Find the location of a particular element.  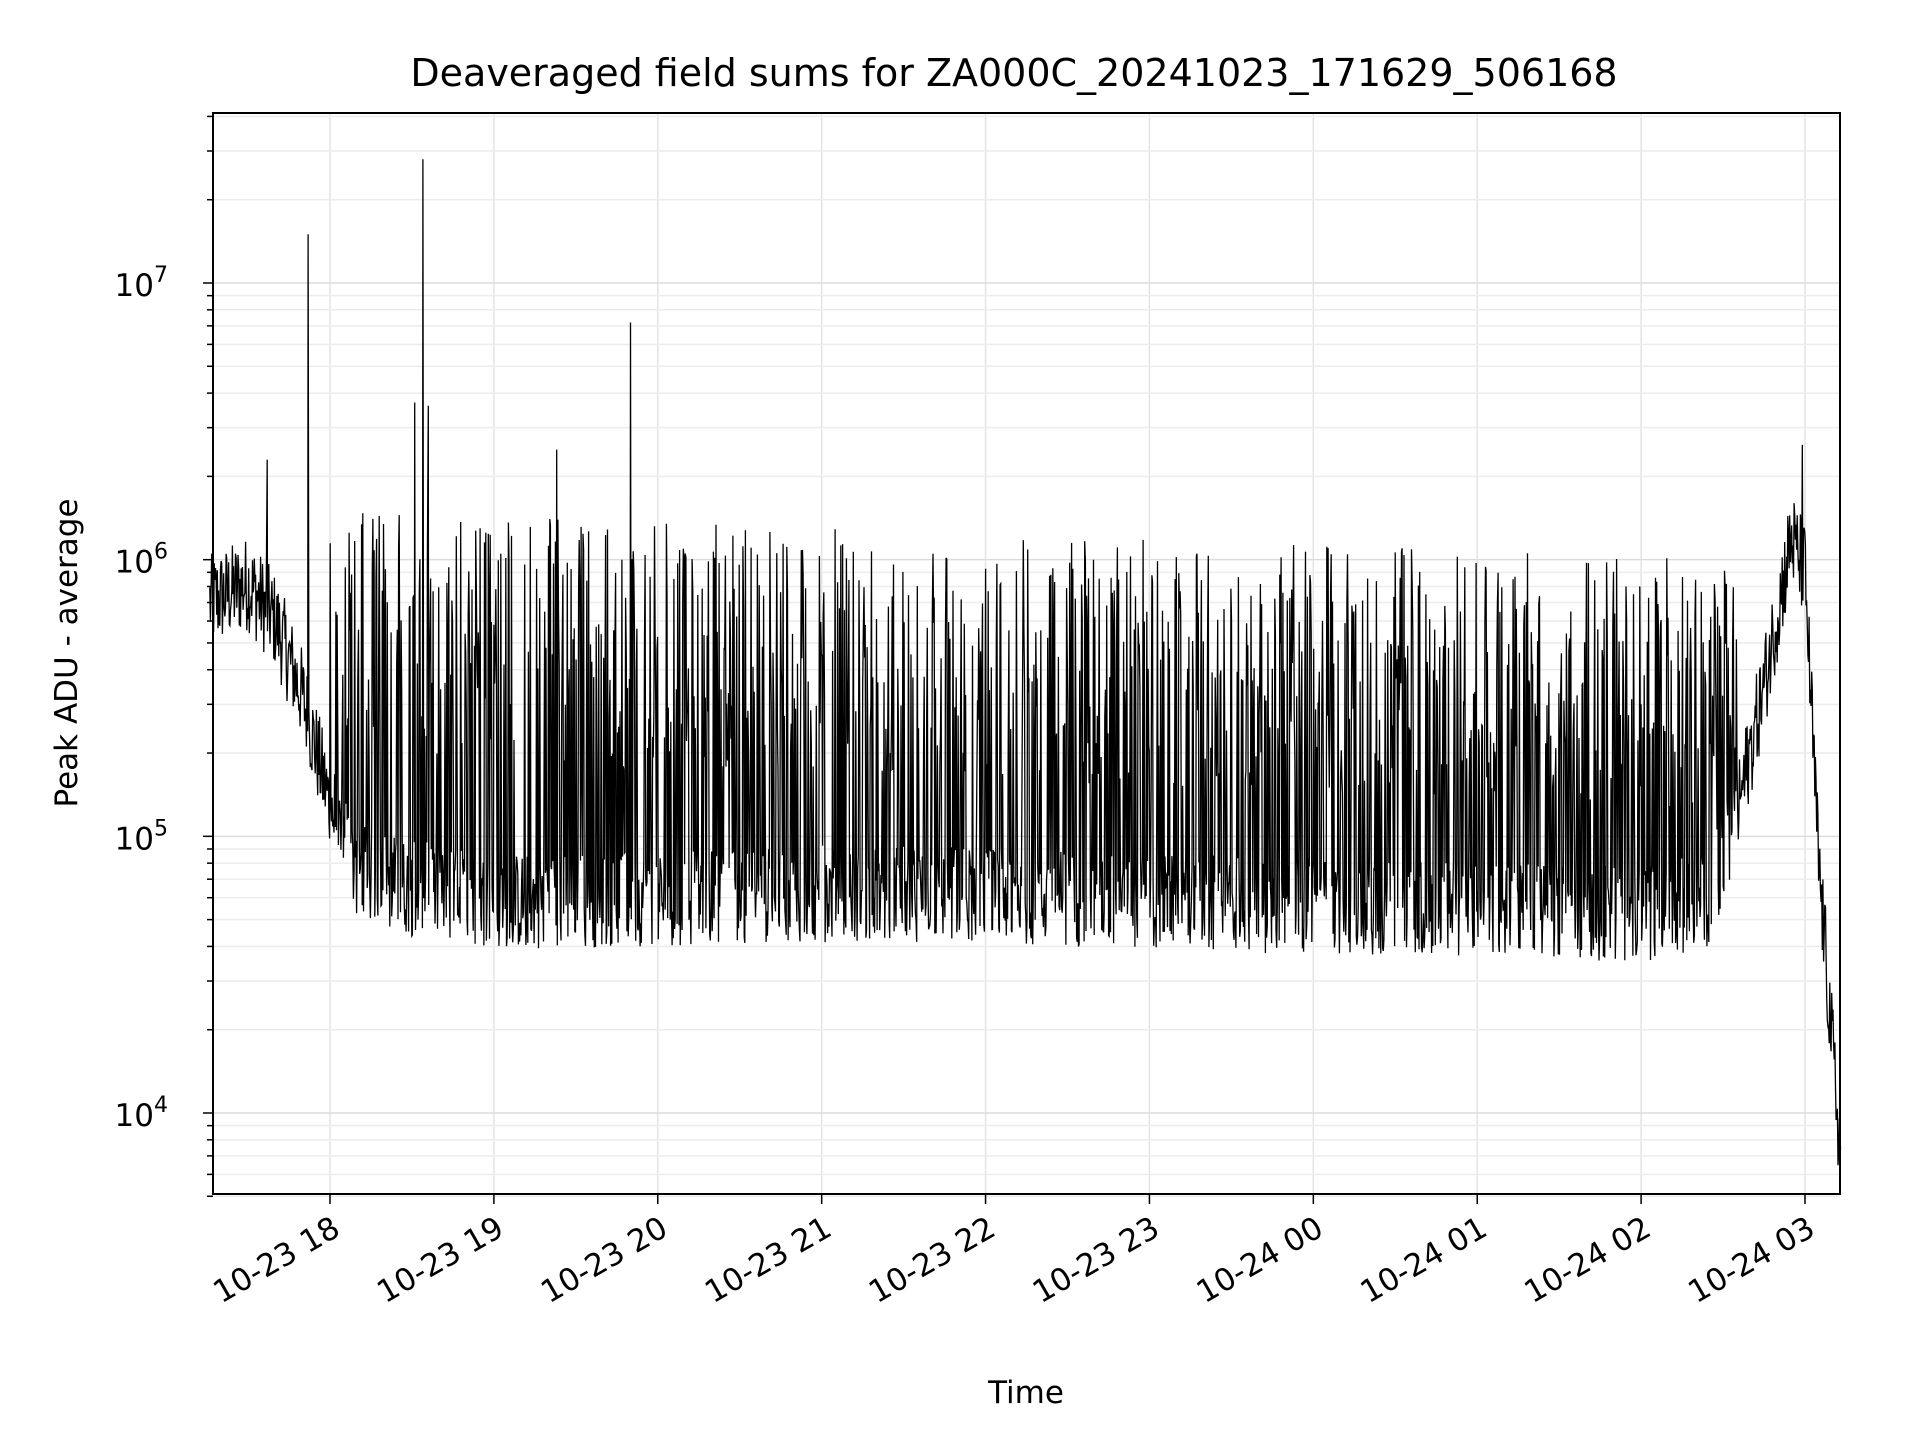

x-tick-label: 10-24 00 is located at coordinates (1260, 1260).